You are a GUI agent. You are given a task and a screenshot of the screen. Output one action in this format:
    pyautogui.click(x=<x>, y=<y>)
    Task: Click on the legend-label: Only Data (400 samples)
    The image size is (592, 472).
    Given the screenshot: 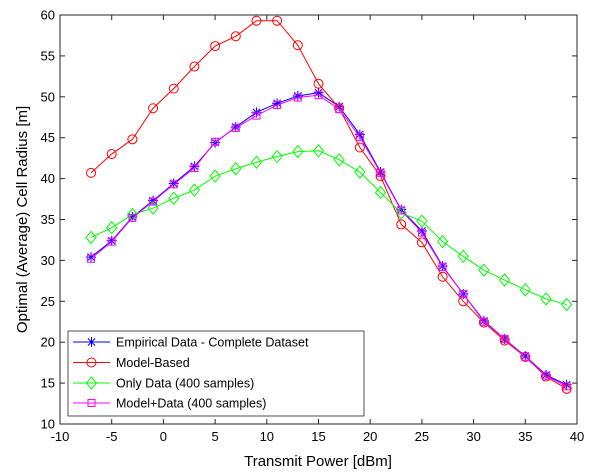 What is the action you would take?
    pyautogui.click(x=185, y=384)
    